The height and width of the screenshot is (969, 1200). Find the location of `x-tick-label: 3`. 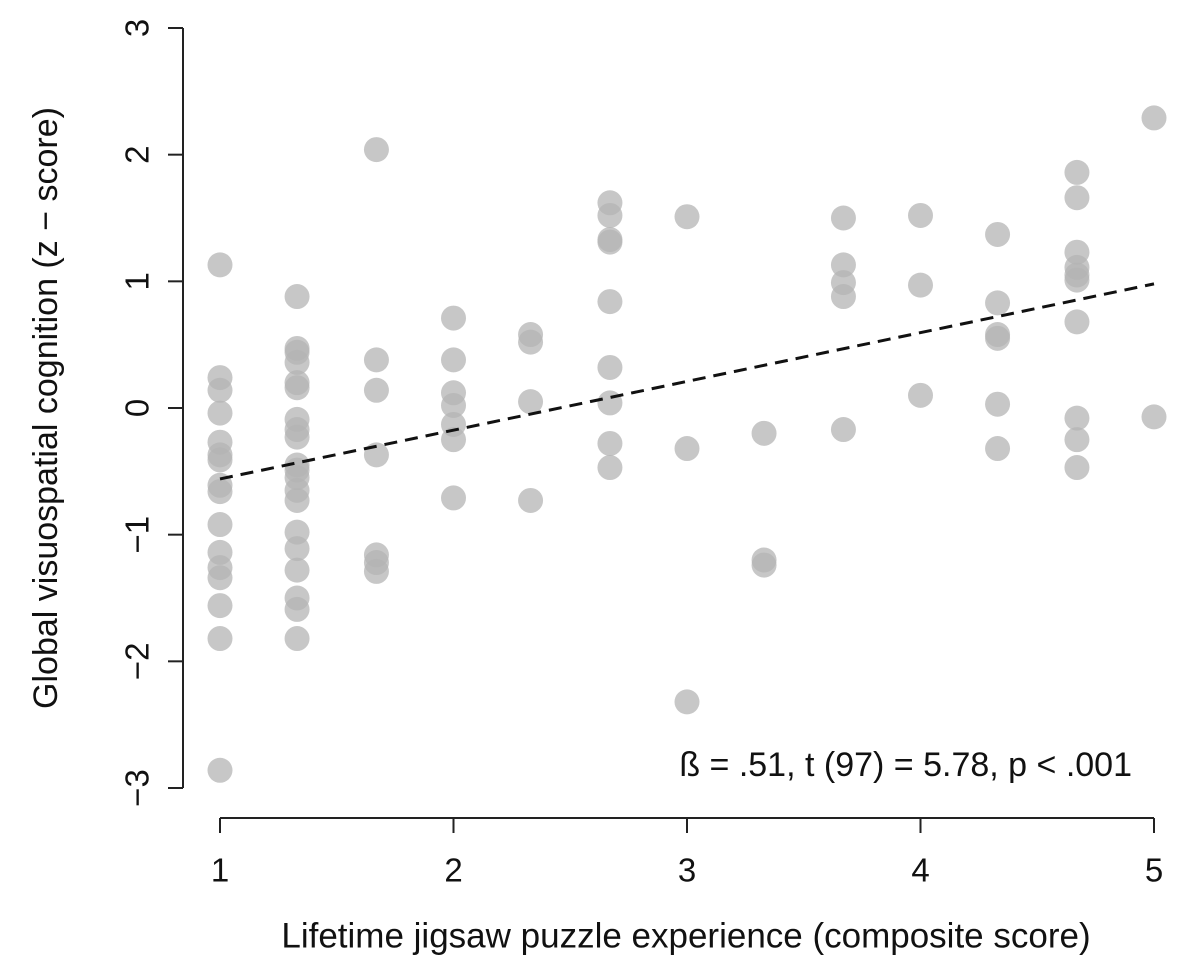

x-tick-label: 3 is located at coordinates (687, 870).